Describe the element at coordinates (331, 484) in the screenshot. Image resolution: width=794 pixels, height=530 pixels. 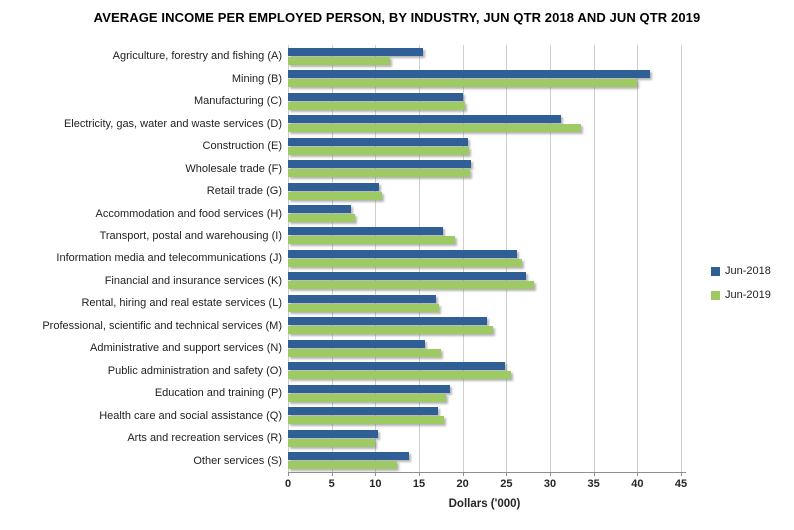
I see `x-tick-label-5: 5` at that location.